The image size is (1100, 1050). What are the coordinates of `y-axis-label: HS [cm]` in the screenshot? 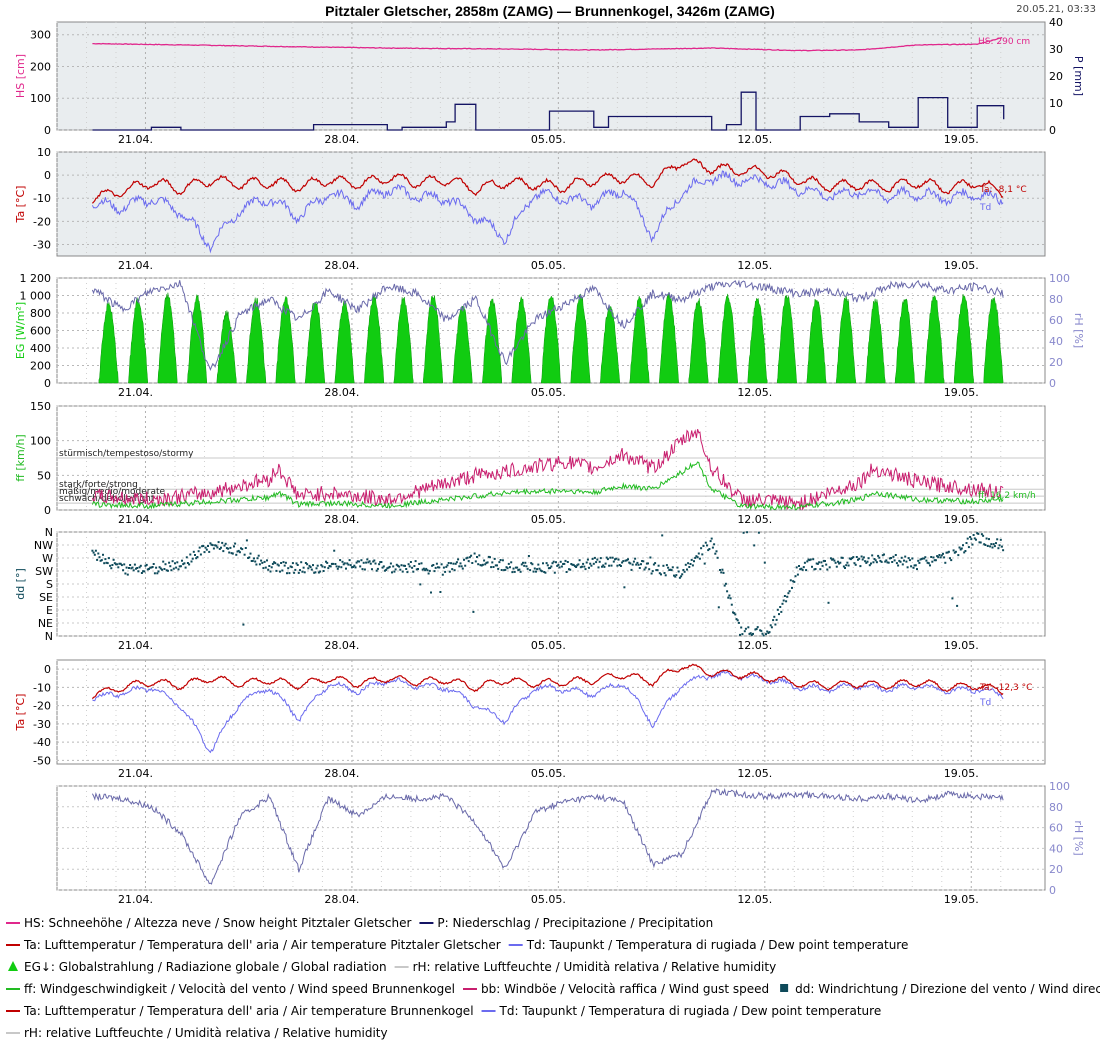 It's located at (20, 76).